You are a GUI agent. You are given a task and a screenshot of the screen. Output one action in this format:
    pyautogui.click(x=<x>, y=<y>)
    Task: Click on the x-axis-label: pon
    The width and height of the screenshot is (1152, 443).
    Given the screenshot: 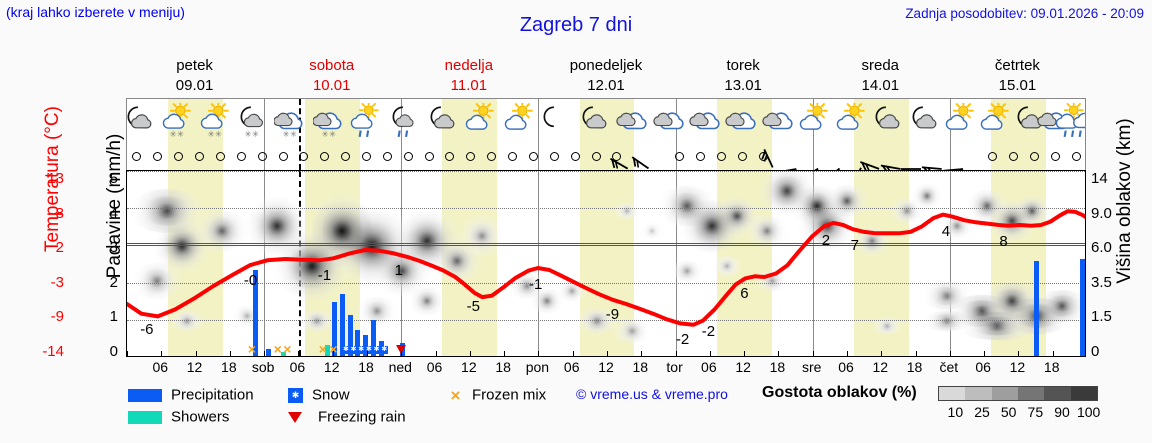 What is the action you would take?
    pyautogui.click(x=537, y=367)
    